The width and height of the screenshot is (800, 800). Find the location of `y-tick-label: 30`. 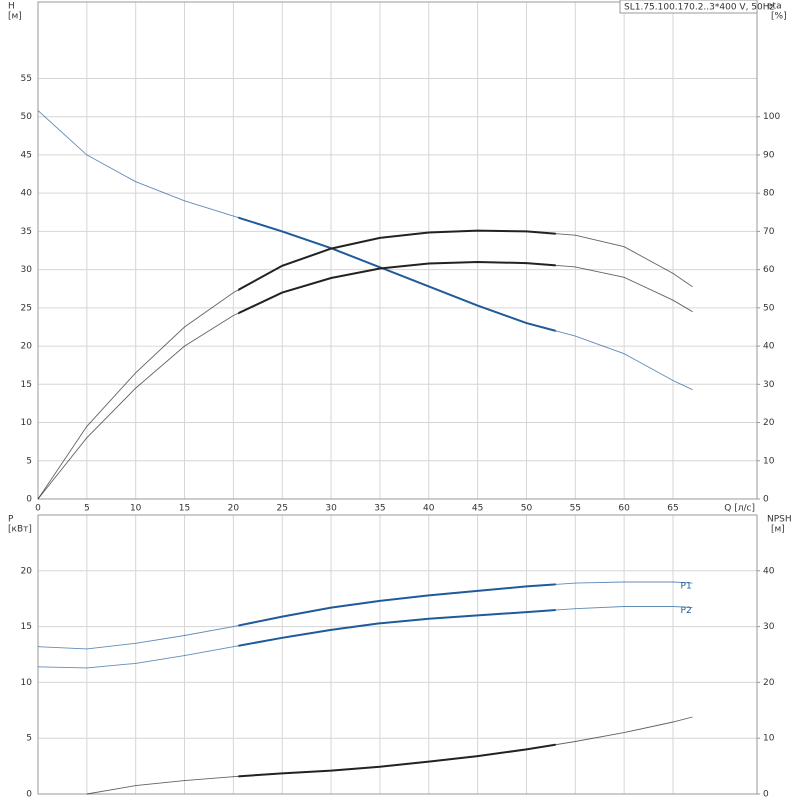

y-tick-label: 30 is located at coordinates (27, 270).